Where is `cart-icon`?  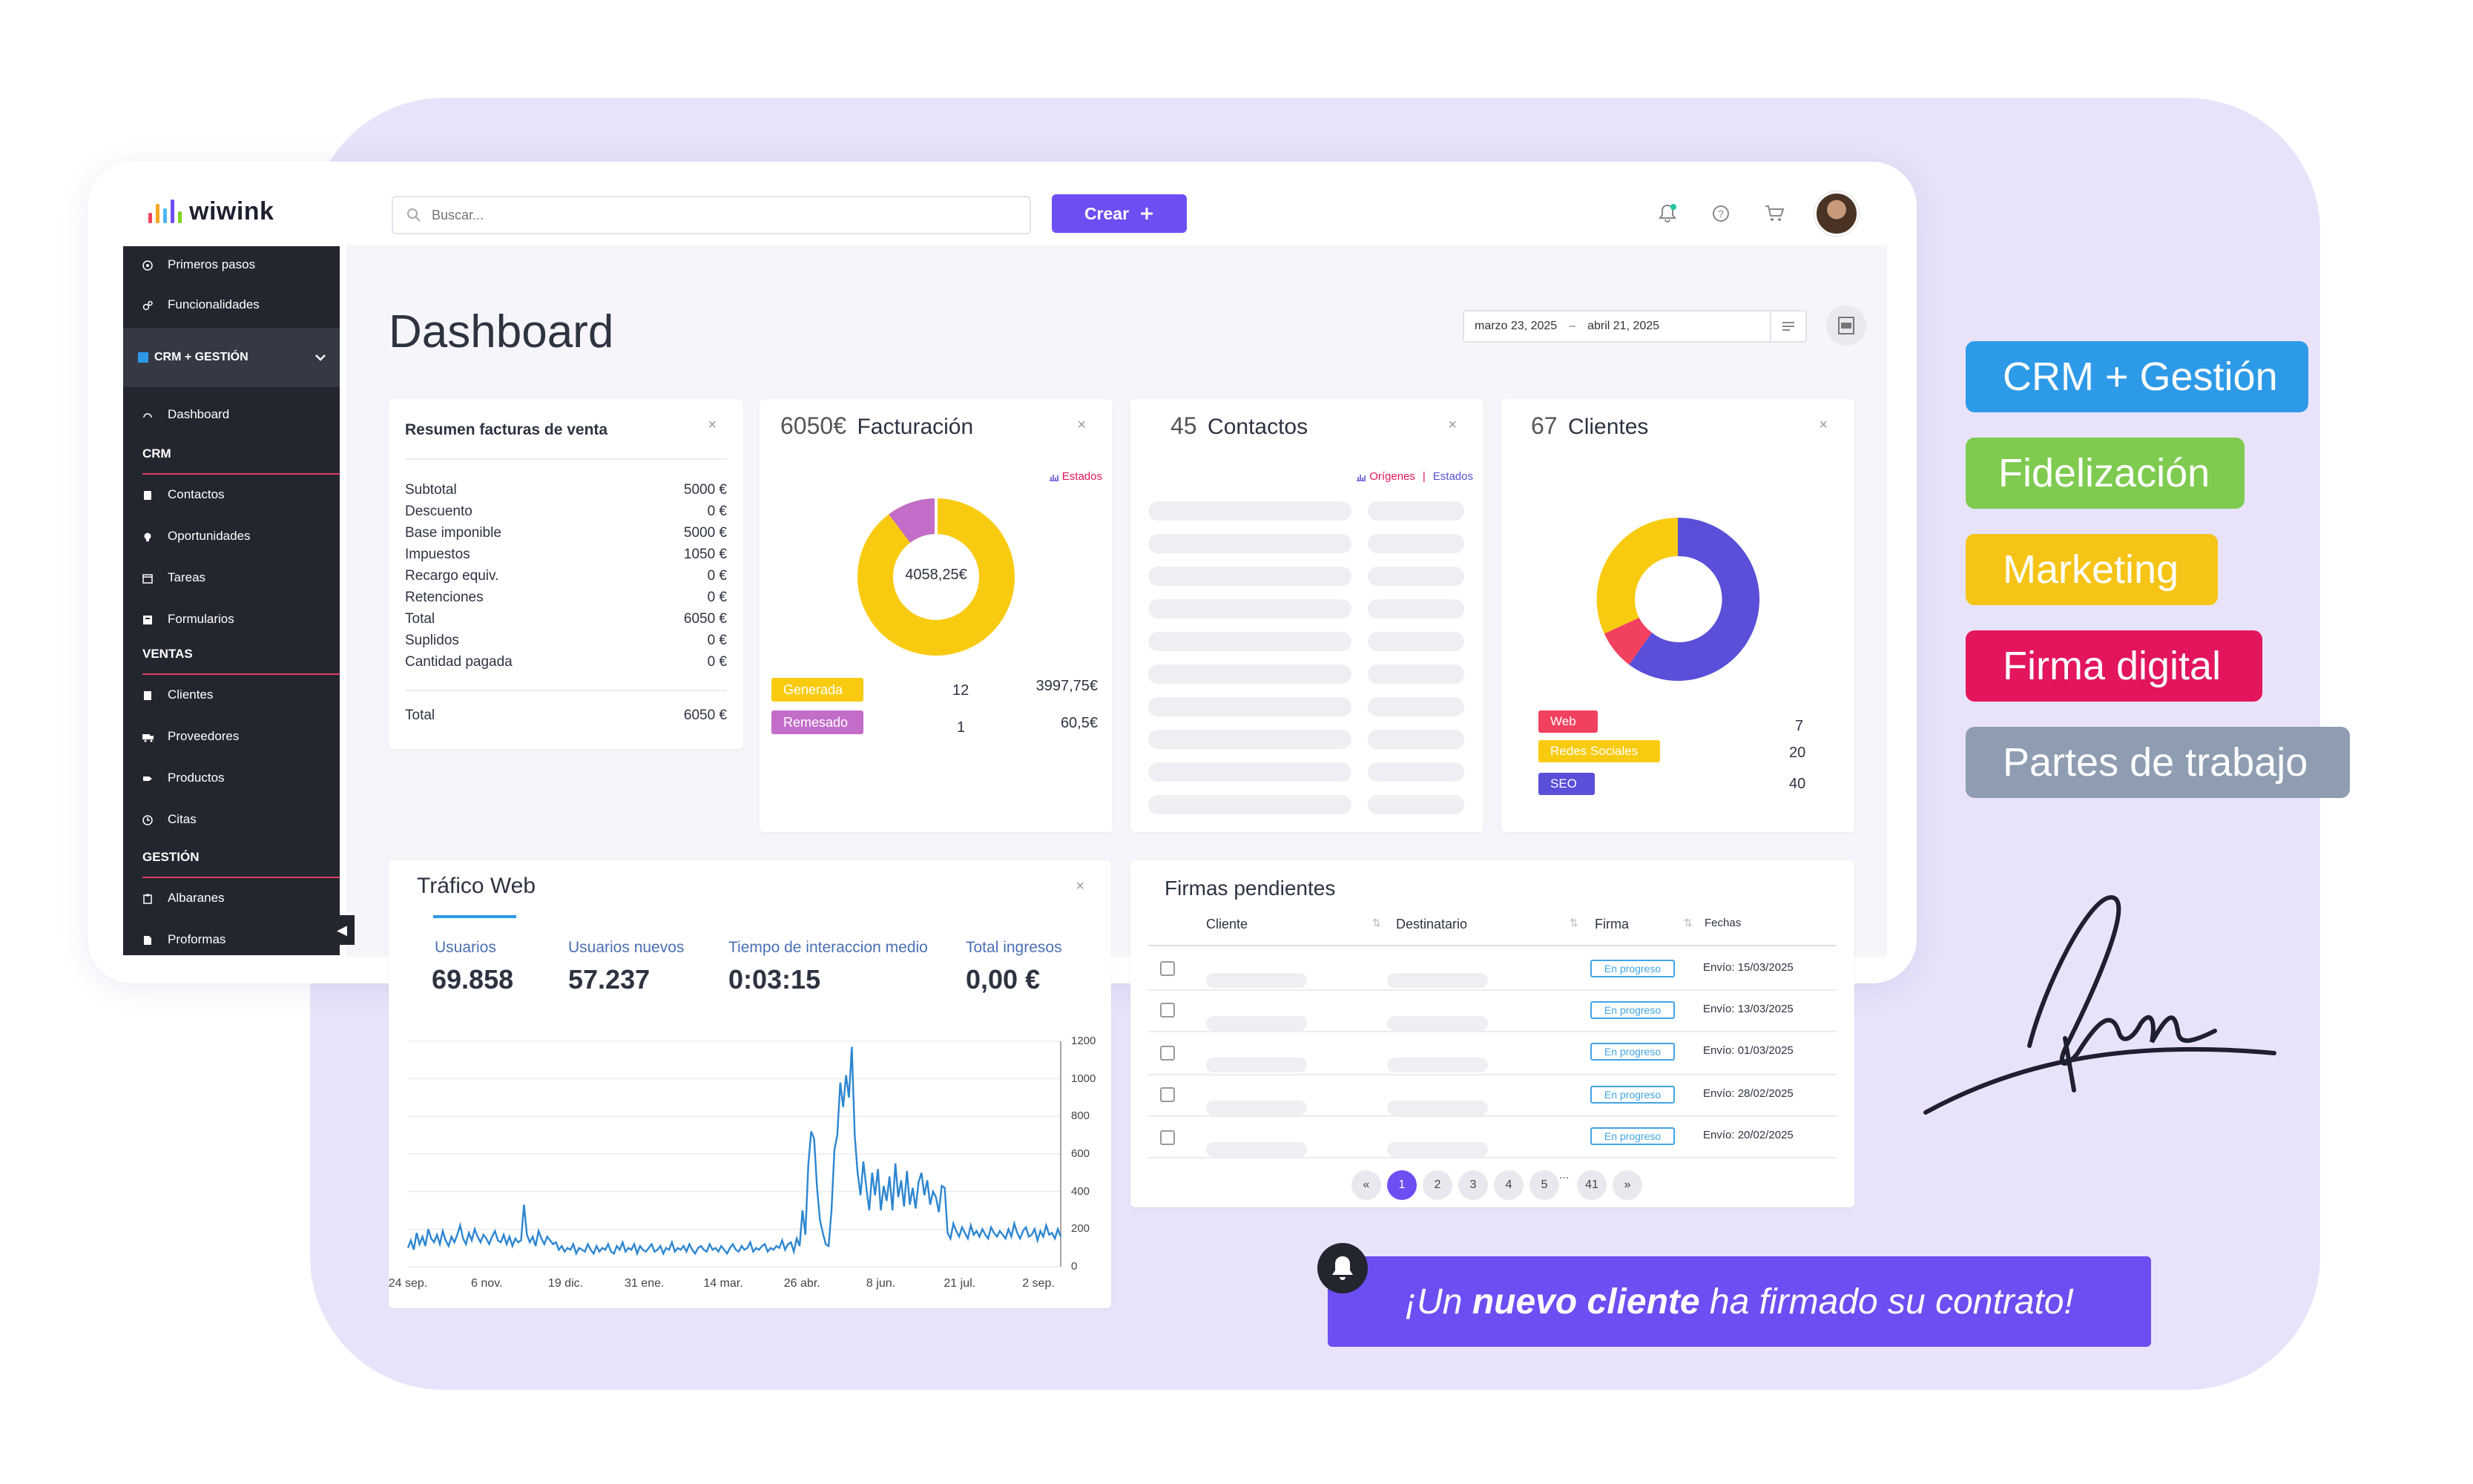 cart-icon is located at coordinates (1774, 213).